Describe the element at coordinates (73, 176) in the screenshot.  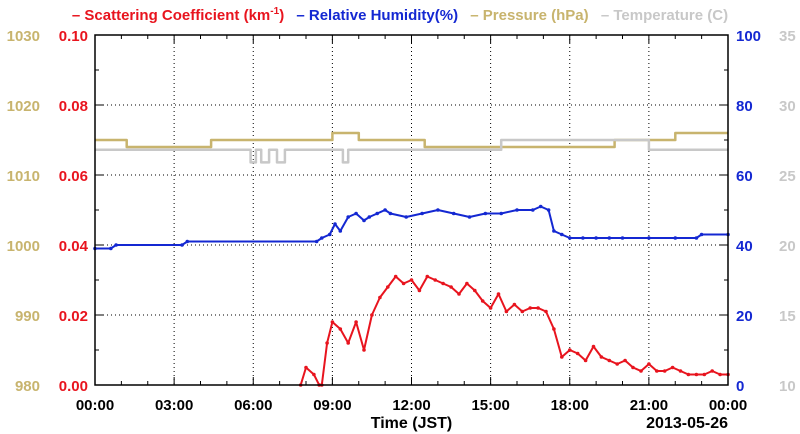
I see `y-tick-label-scattering: 0.06` at that location.